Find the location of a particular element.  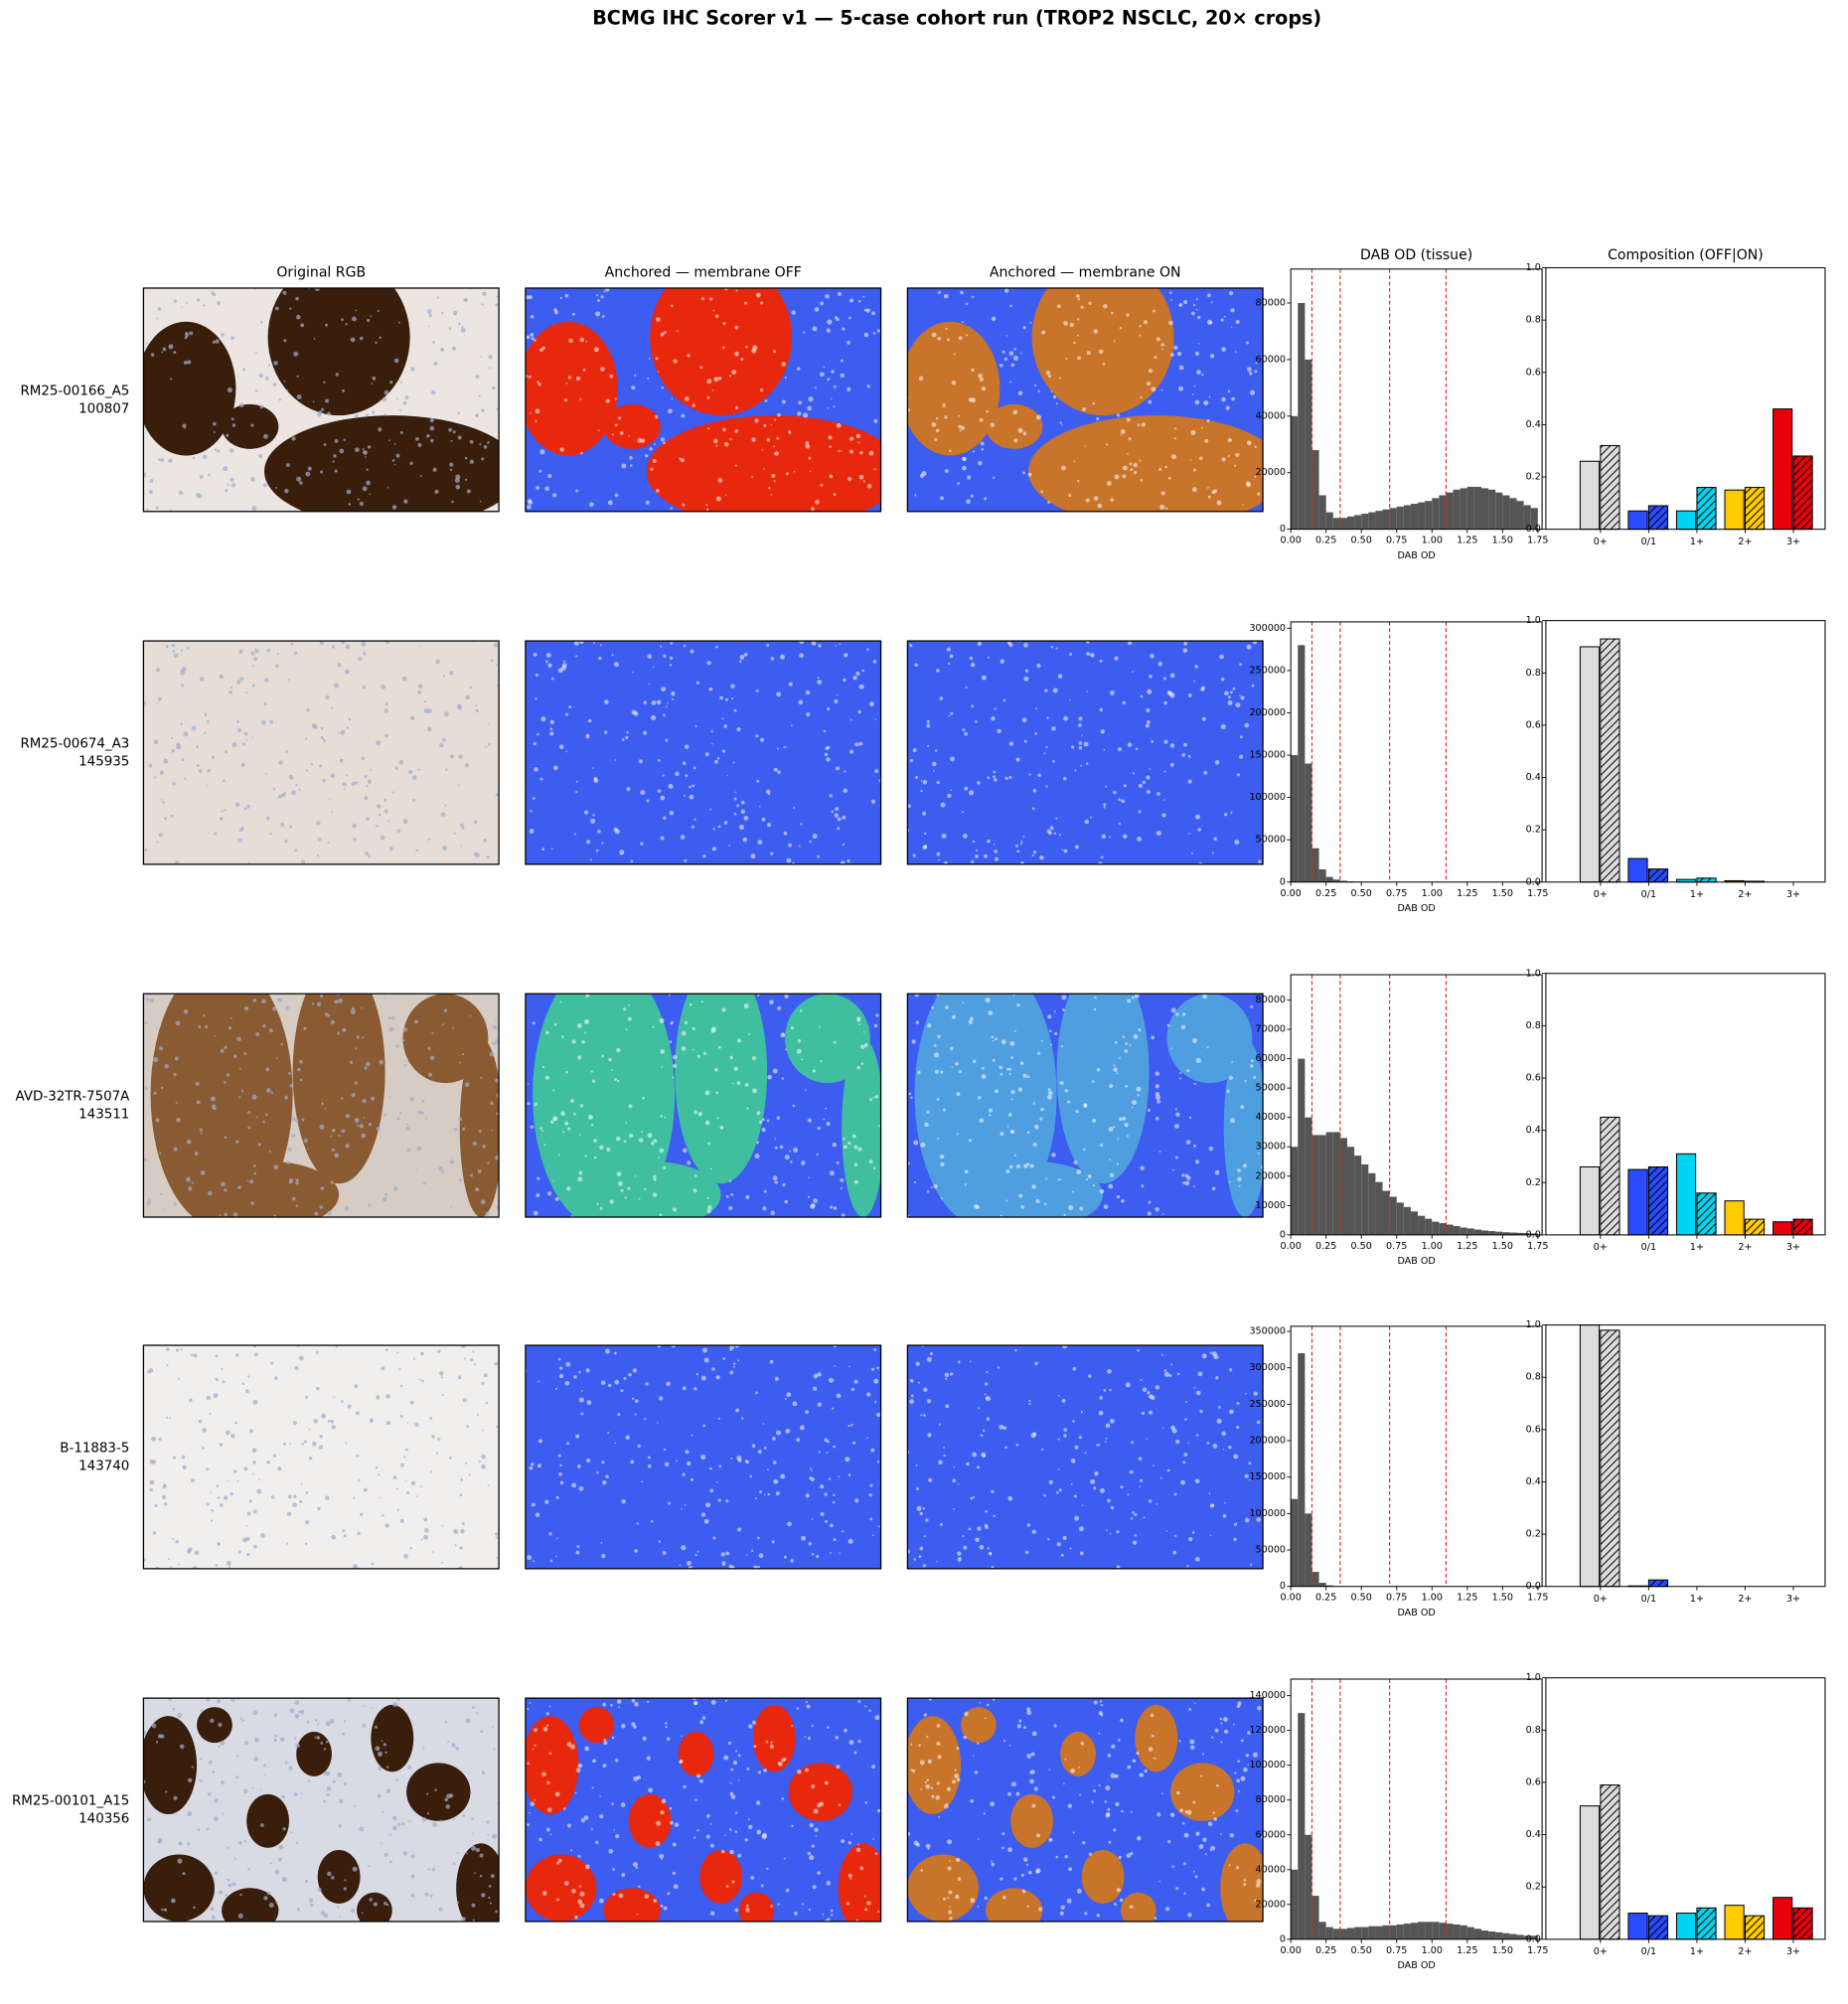

x-tick-label: 1+ is located at coordinates (1697, 1247).